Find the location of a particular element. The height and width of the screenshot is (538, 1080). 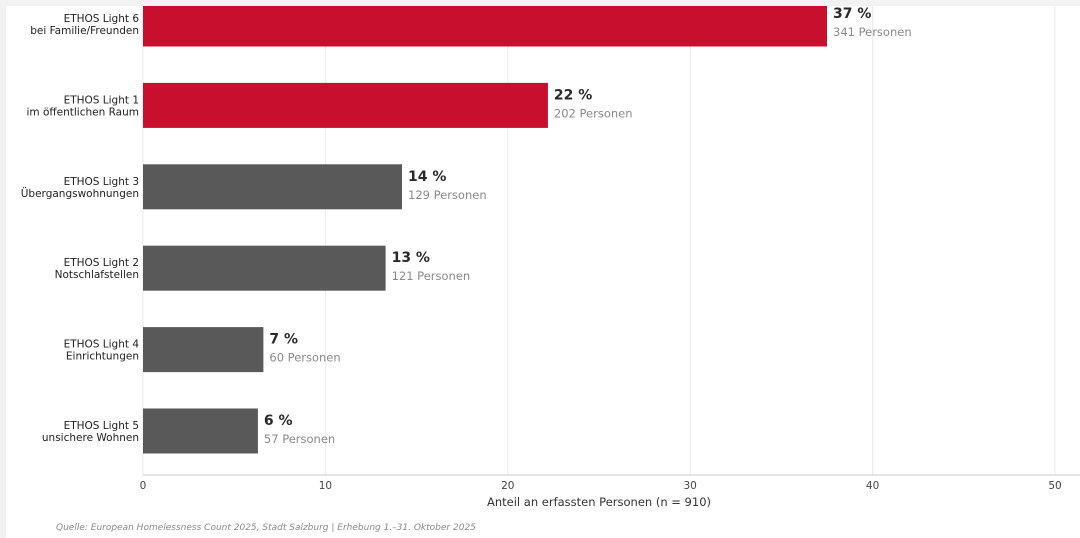

count-label-0: 341 Personen is located at coordinates (872, 32).